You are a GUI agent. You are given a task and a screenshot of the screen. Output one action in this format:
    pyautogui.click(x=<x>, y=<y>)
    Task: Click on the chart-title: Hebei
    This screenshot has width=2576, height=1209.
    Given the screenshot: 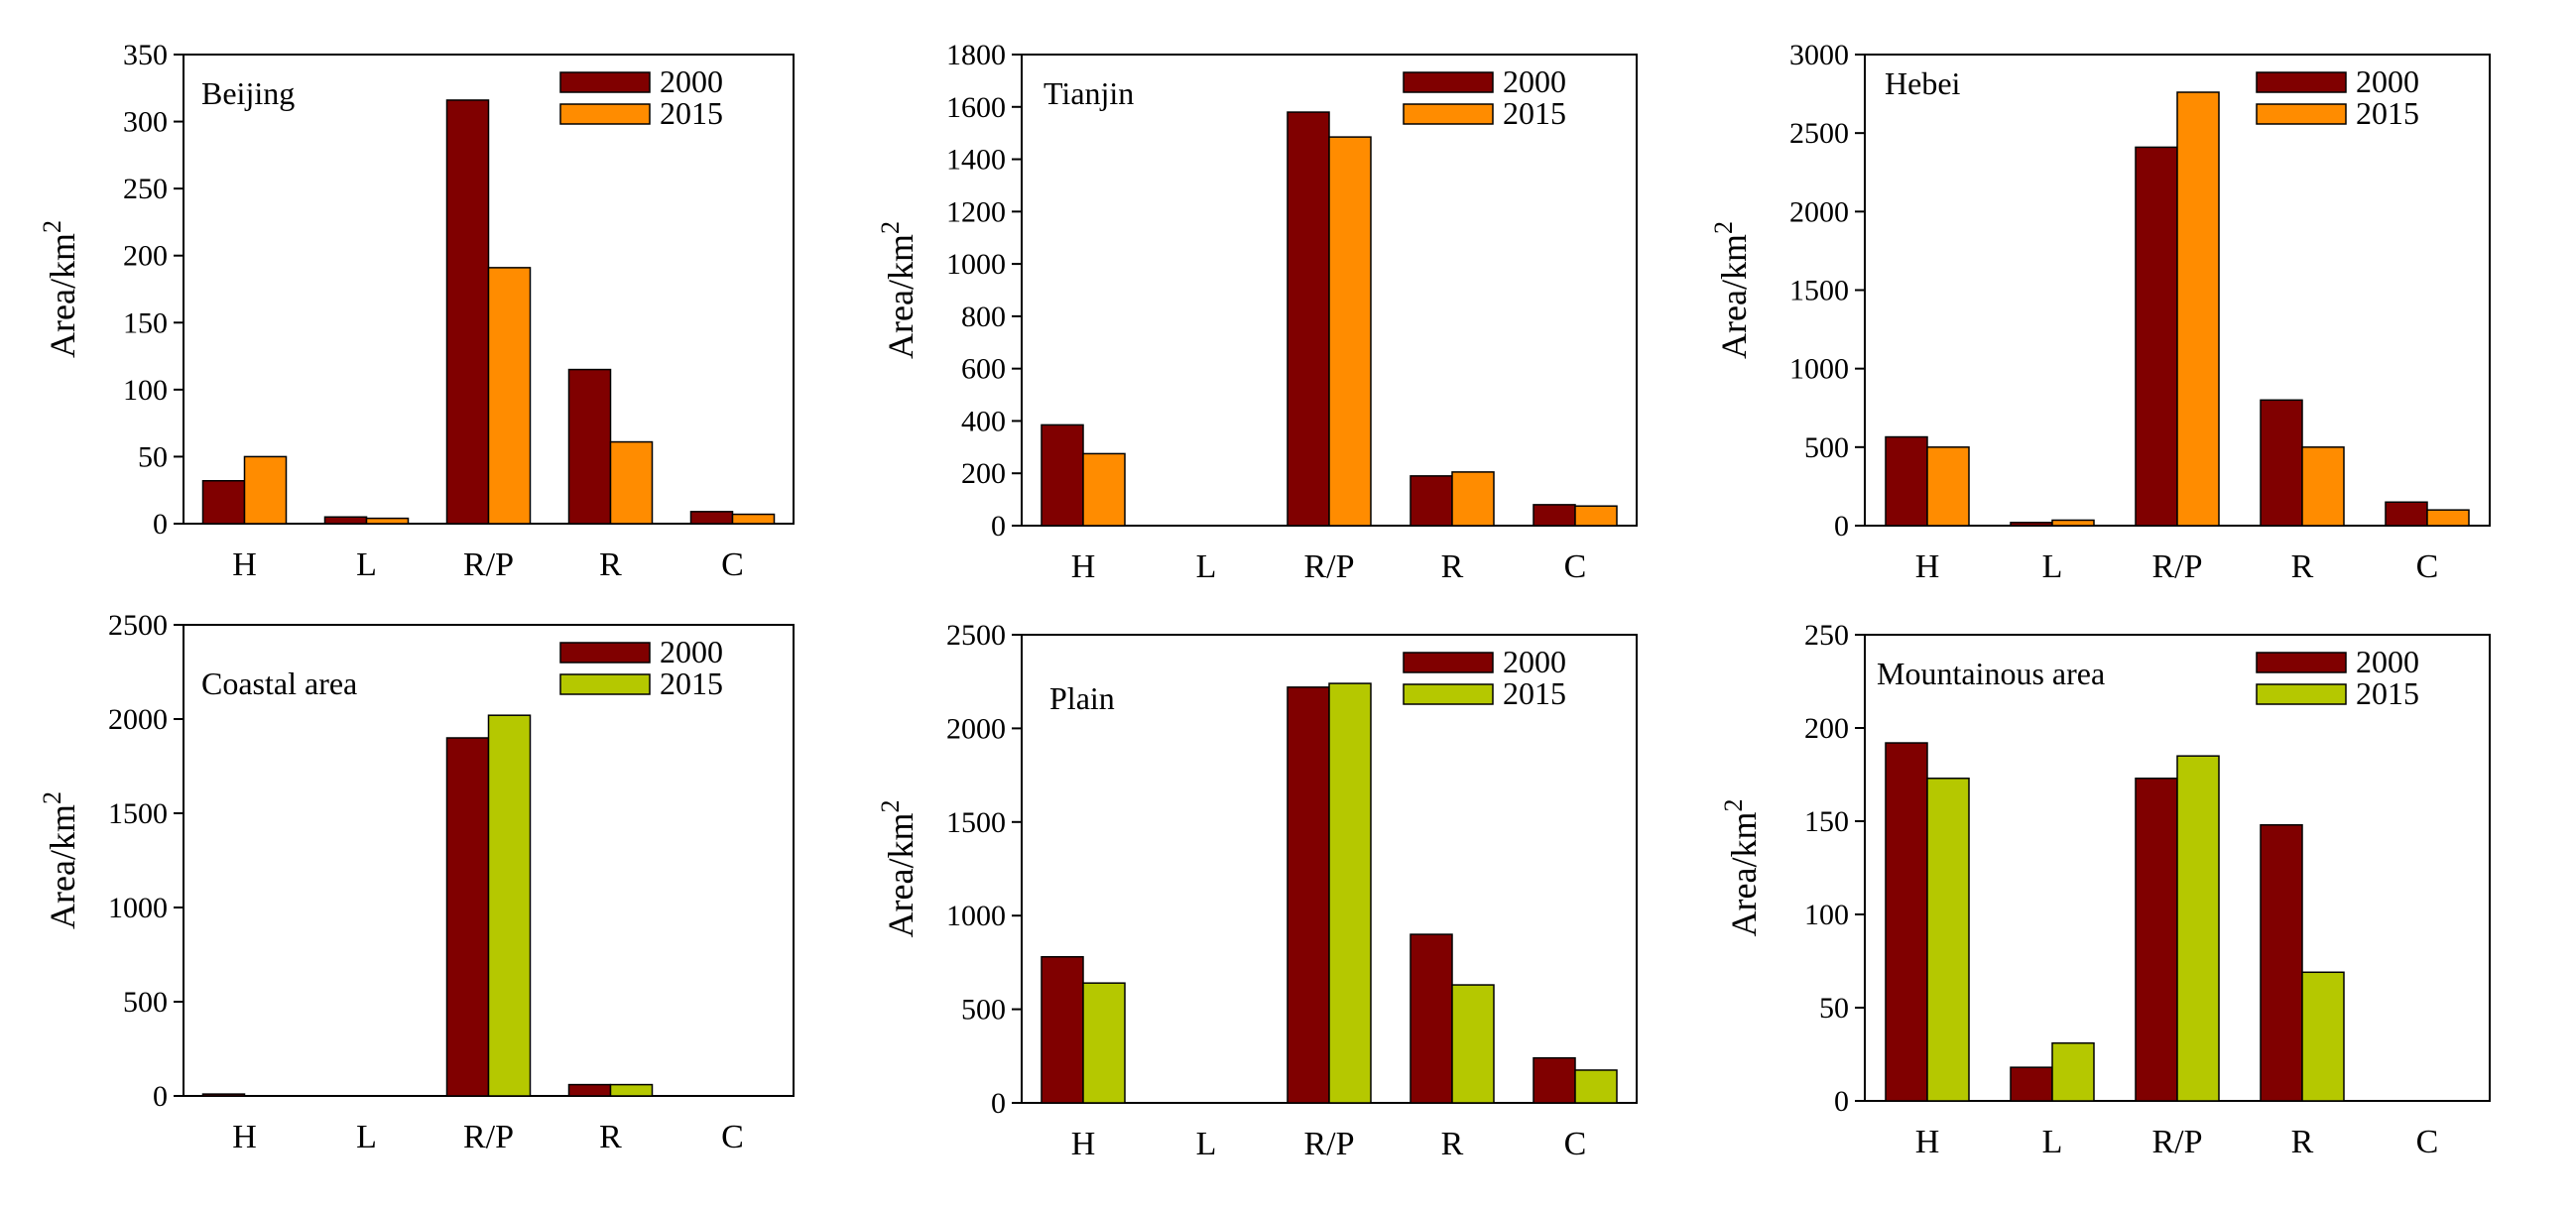 What is the action you would take?
    pyautogui.click(x=1923, y=83)
    